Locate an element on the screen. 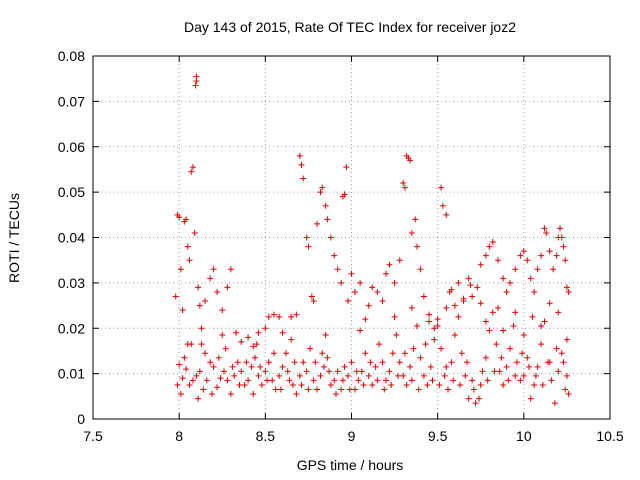  y-axis-label: ROTI / TECUs is located at coordinates (14, 238).